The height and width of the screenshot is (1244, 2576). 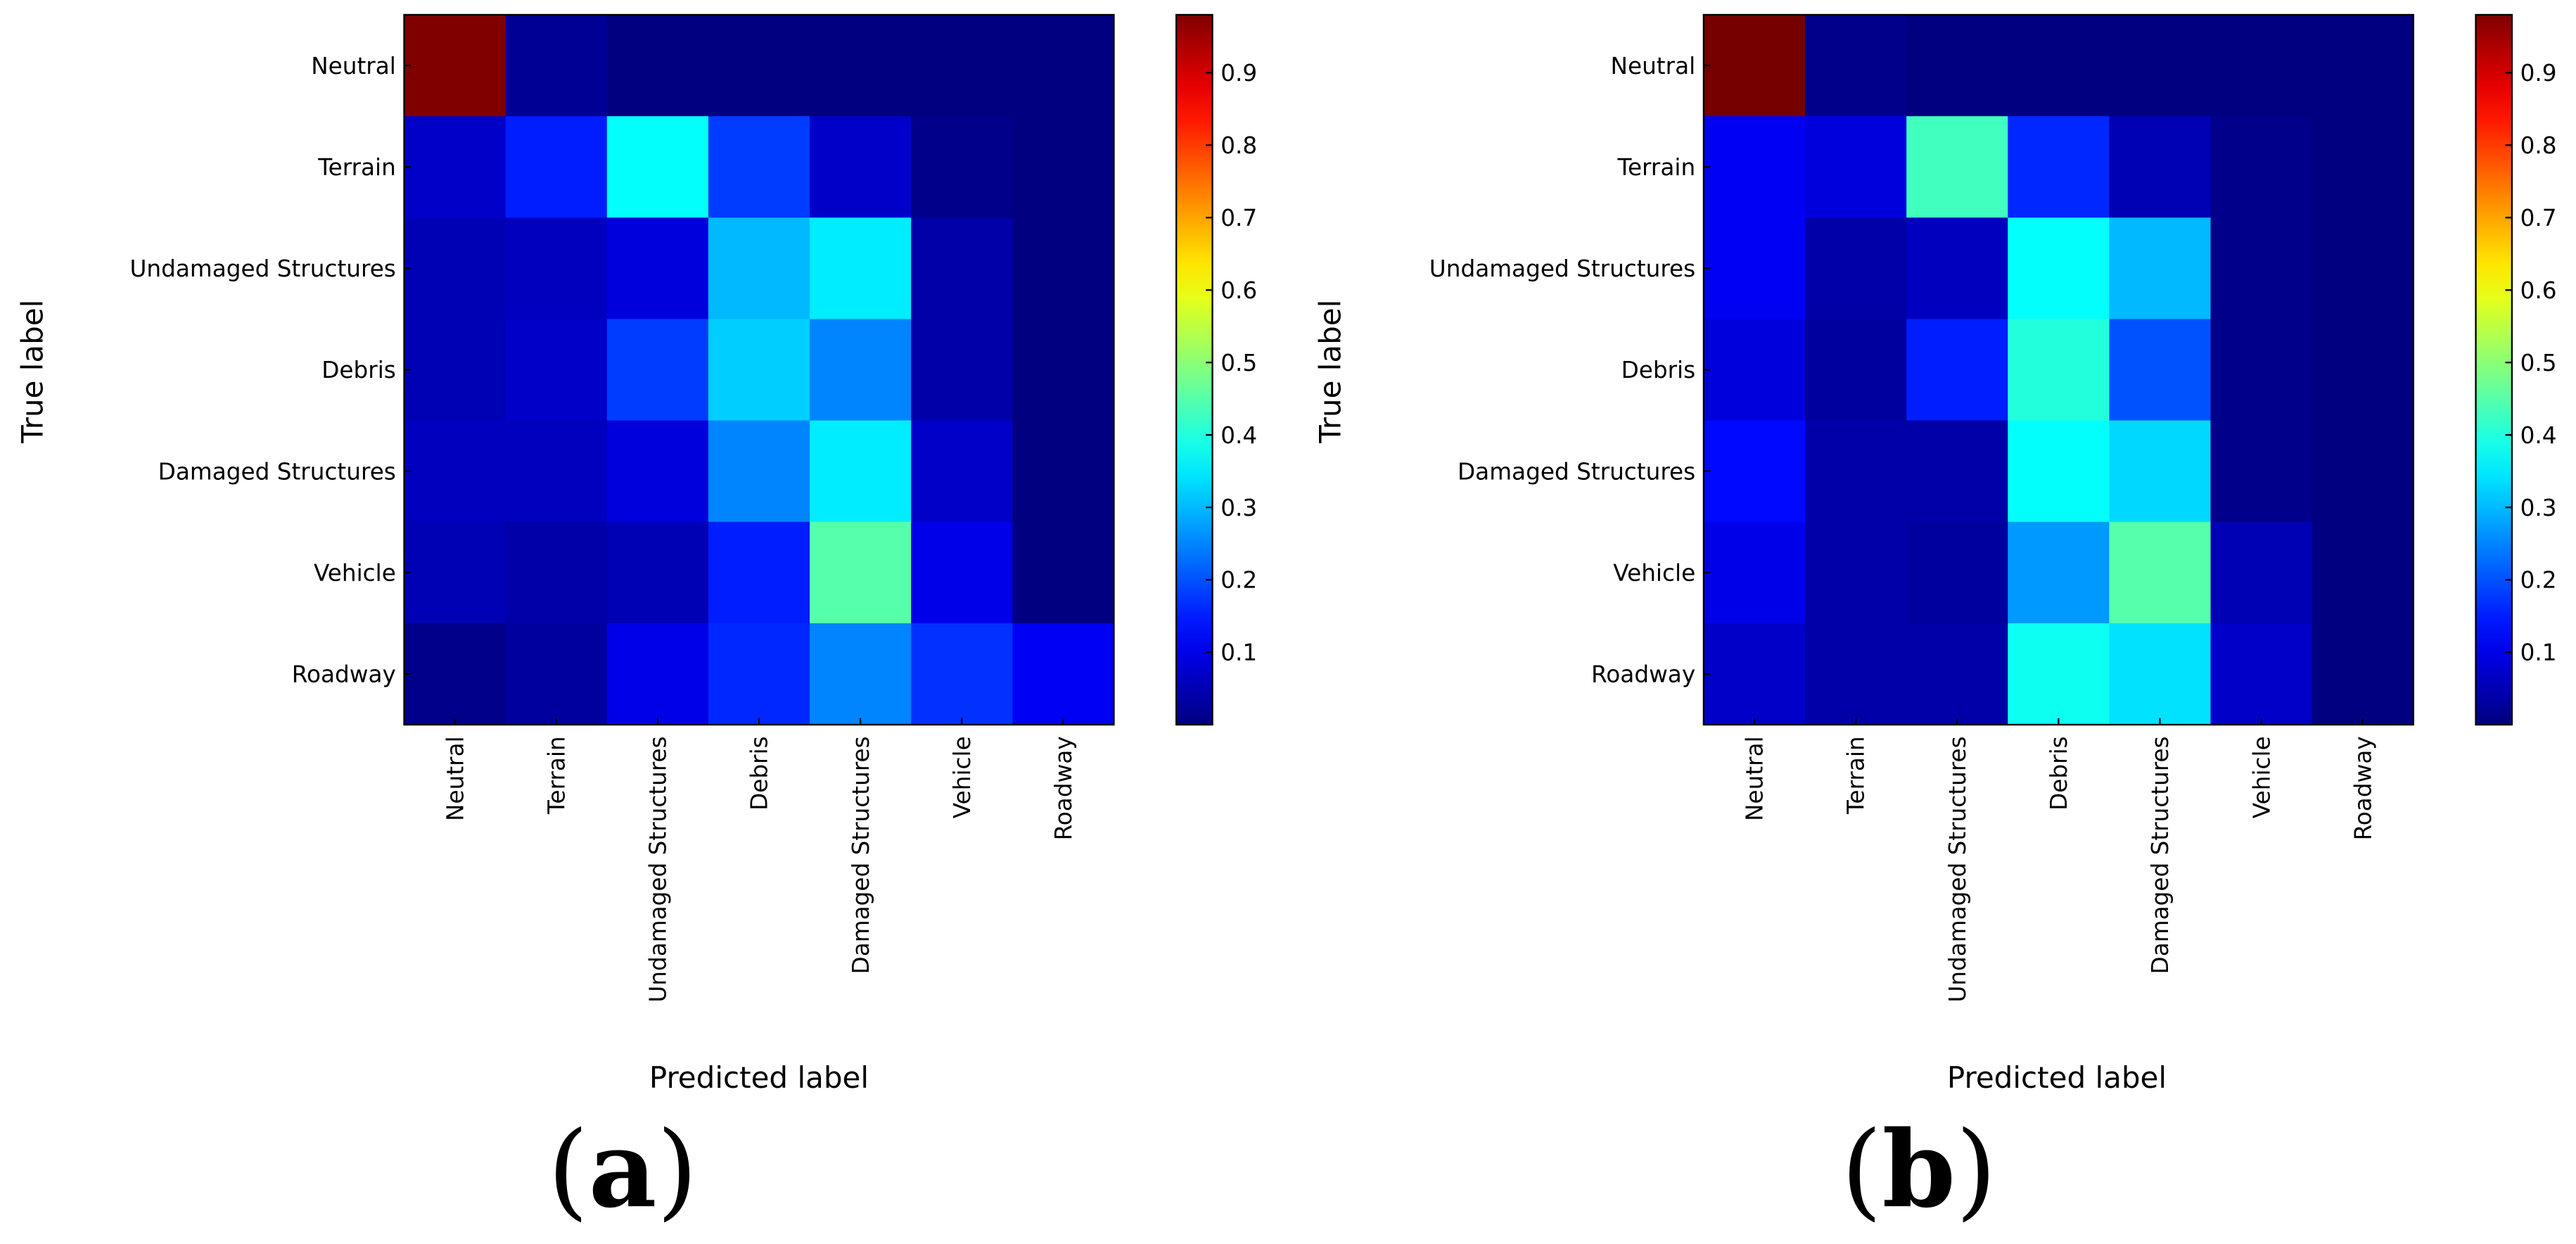 I want to click on x-tick-label: Roadway, so click(x=2362, y=788).